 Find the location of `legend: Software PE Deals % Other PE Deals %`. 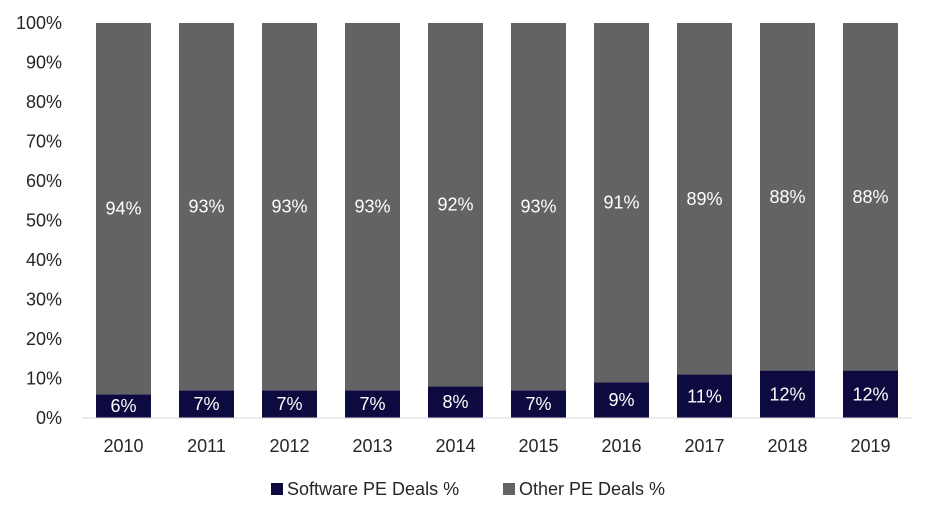

legend: Software PE Deals % Other PE Deals % is located at coordinates (468, 489).